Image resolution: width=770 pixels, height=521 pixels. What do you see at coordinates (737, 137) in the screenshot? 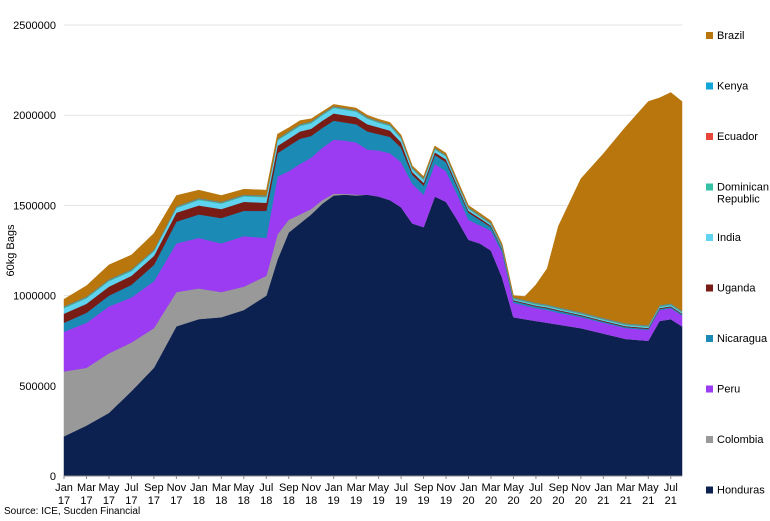
I see `legend-label-ecuador: Ecuador` at bounding box center [737, 137].